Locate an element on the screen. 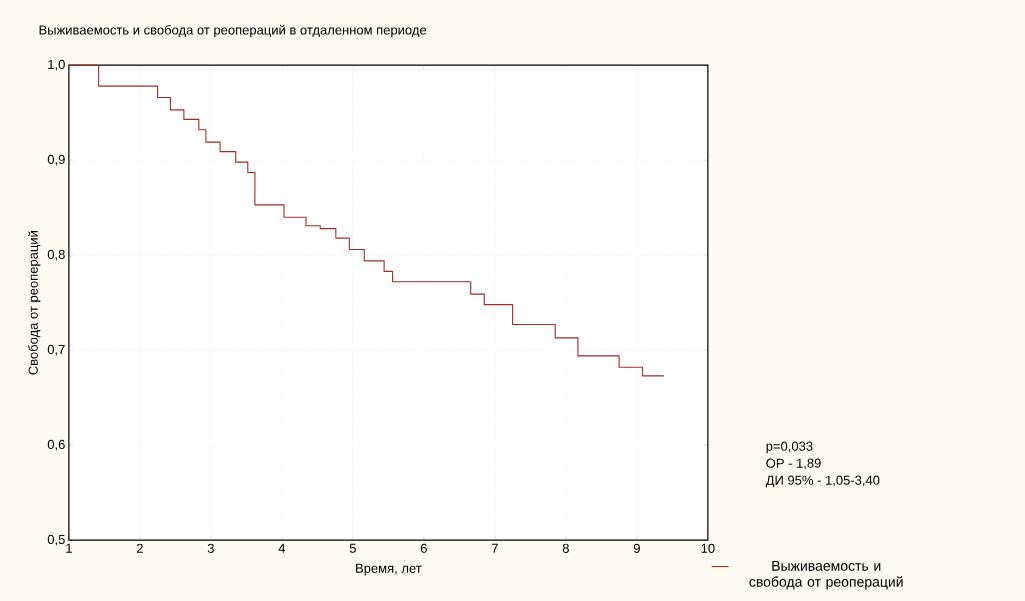  x-tick-label: 6 is located at coordinates (423, 548).